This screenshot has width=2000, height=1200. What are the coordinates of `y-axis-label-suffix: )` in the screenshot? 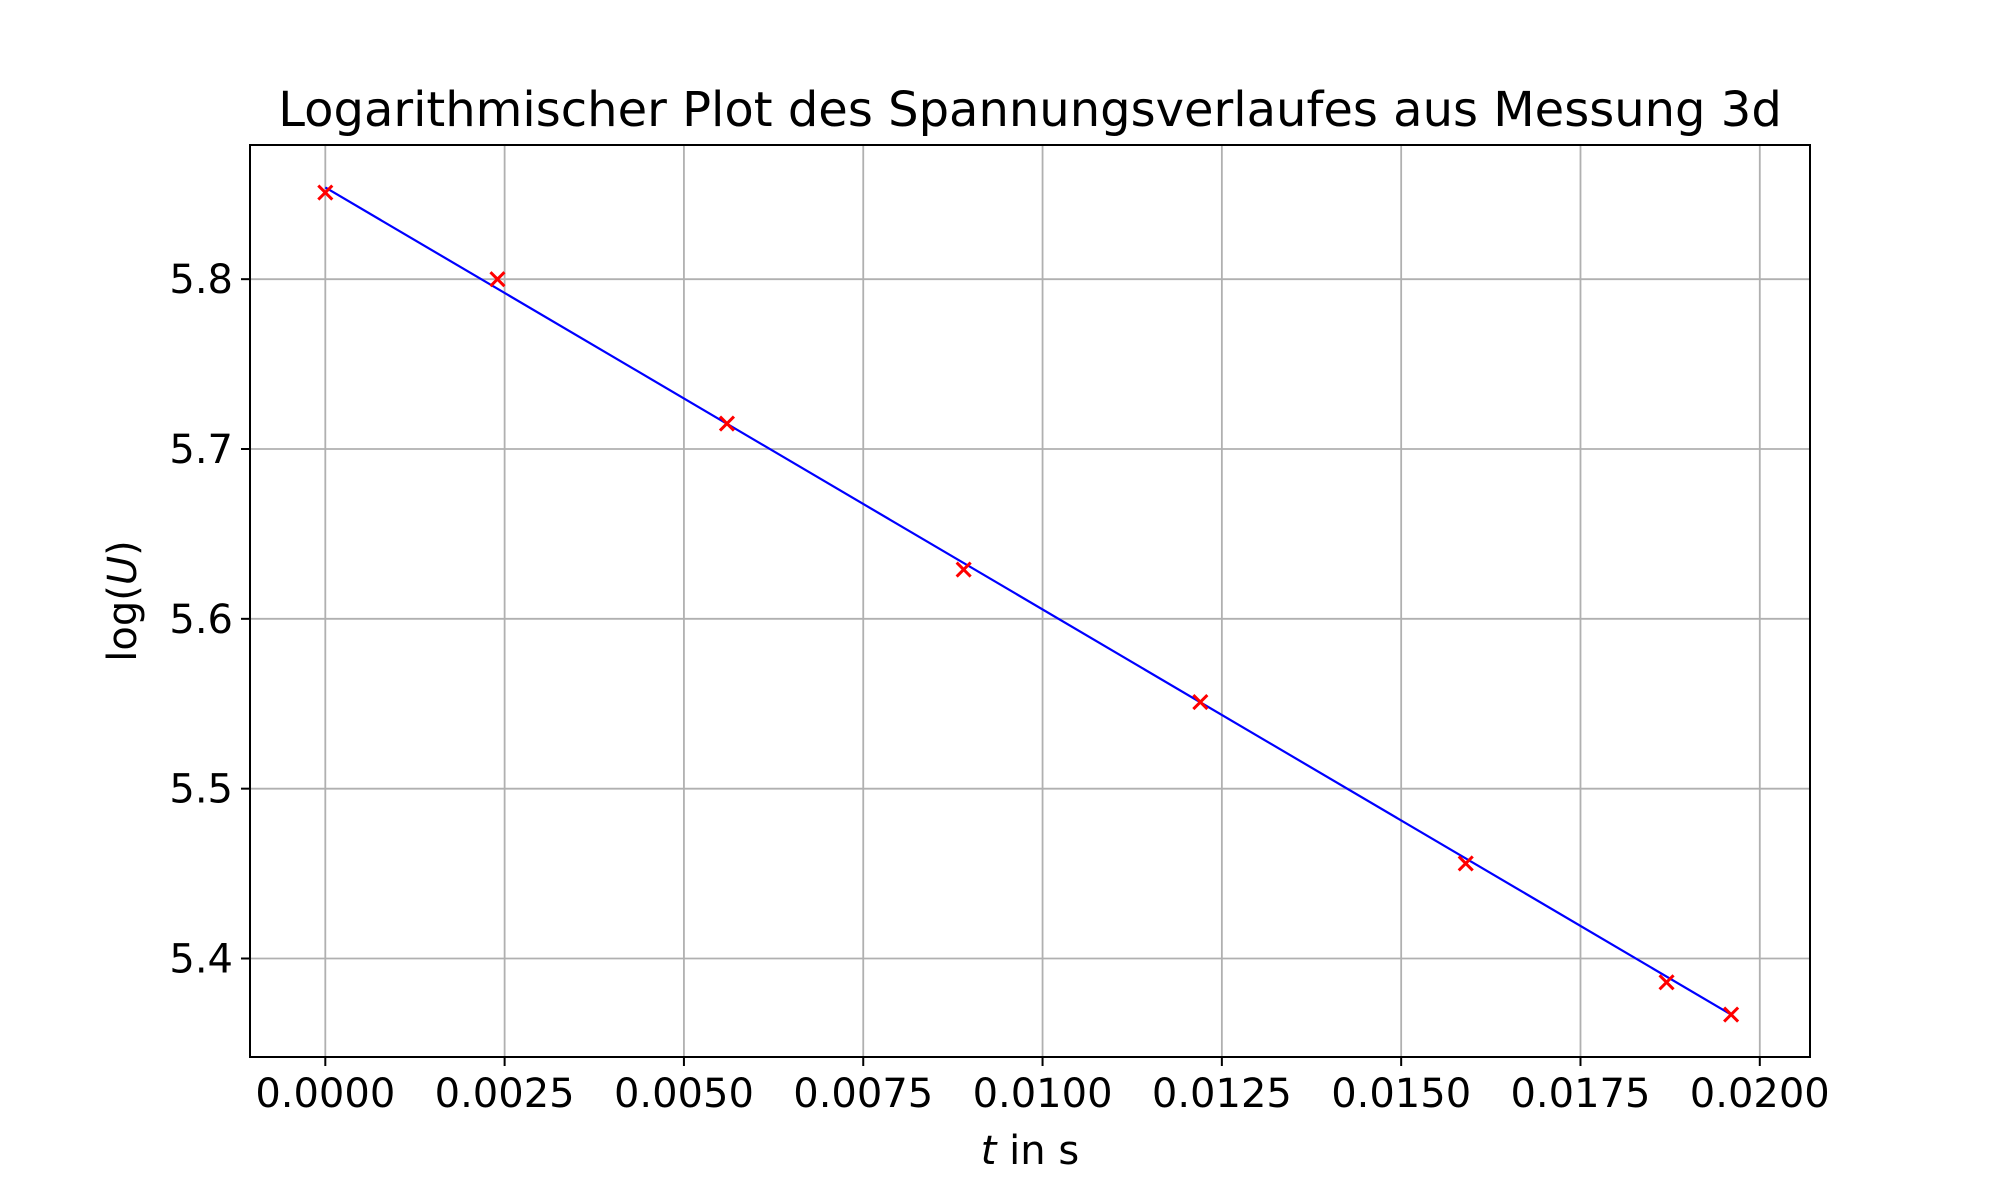 It's located at (123, 548).